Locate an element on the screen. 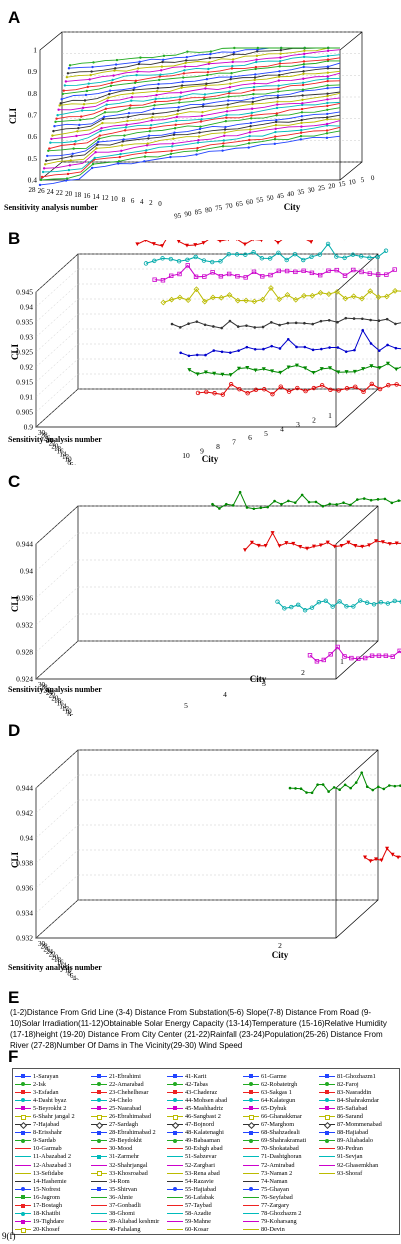  legend-item: 17-Bostagh is located at coordinates (45, 1206).